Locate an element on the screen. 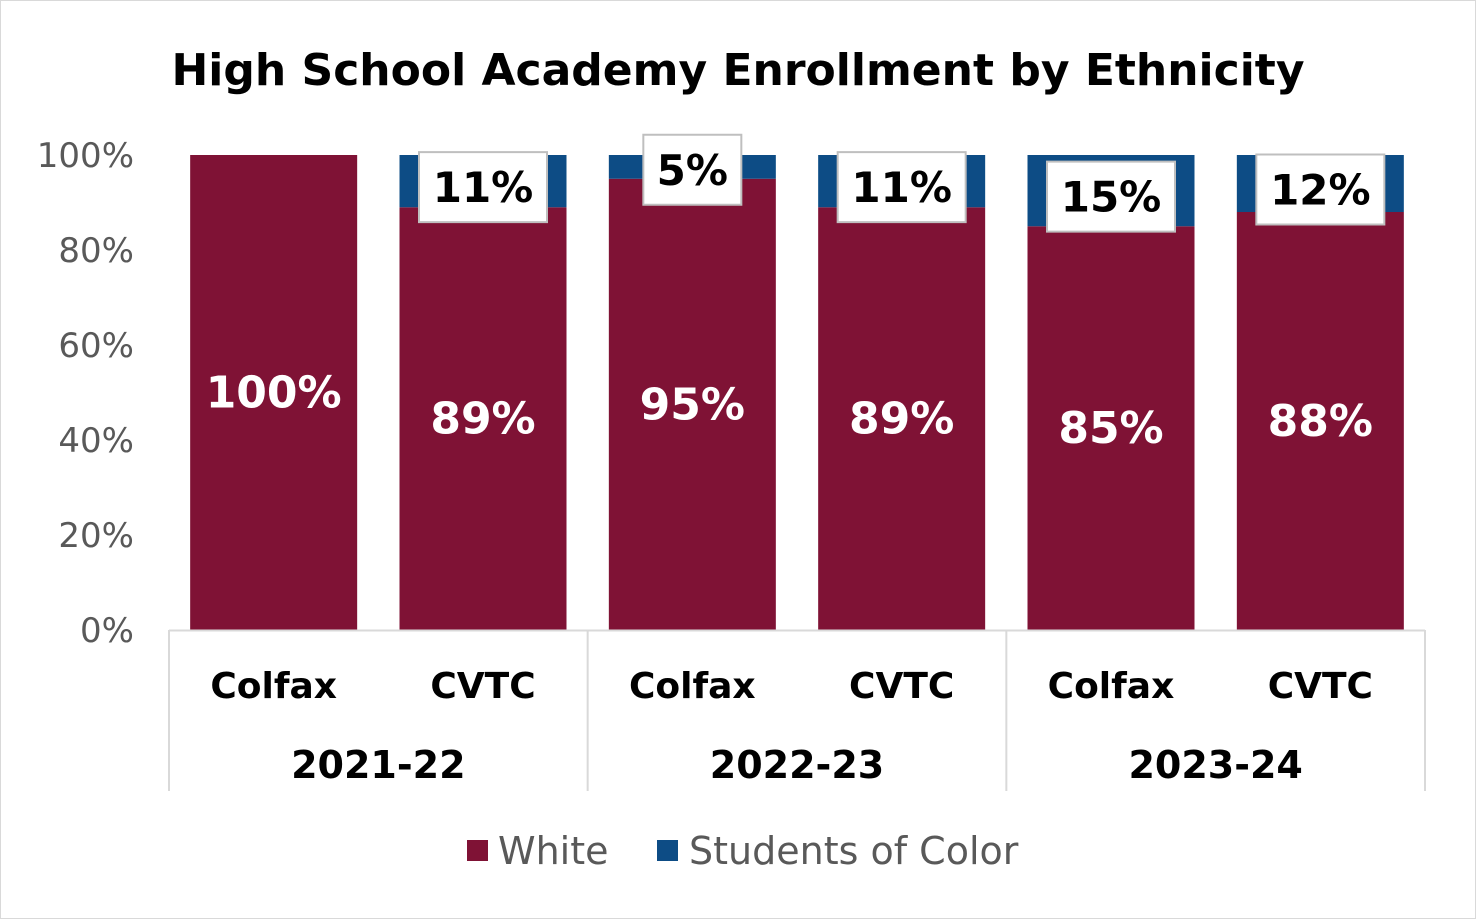 The width and height of the screenshot is (1476, 919). data-label-white: 100% is located at coordinates (274, 393).